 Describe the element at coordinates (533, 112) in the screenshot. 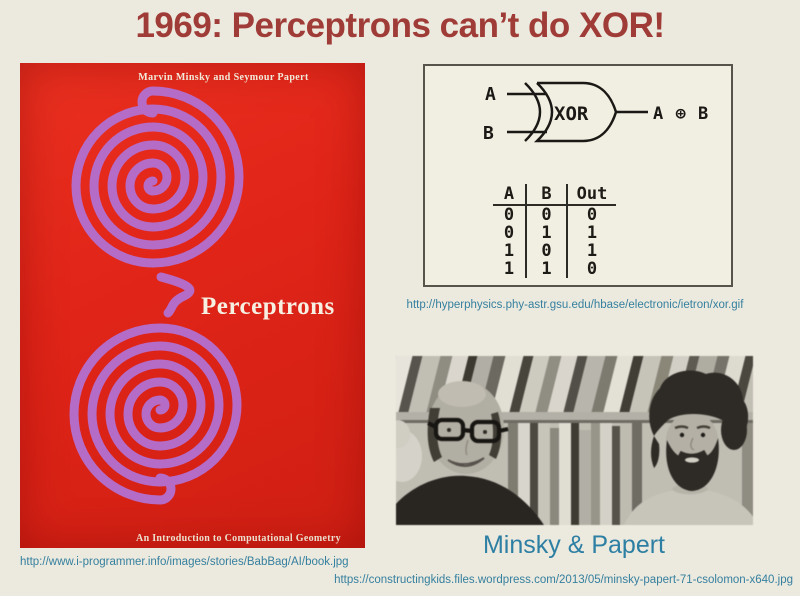

I see `xor-extra-curve` at that location.